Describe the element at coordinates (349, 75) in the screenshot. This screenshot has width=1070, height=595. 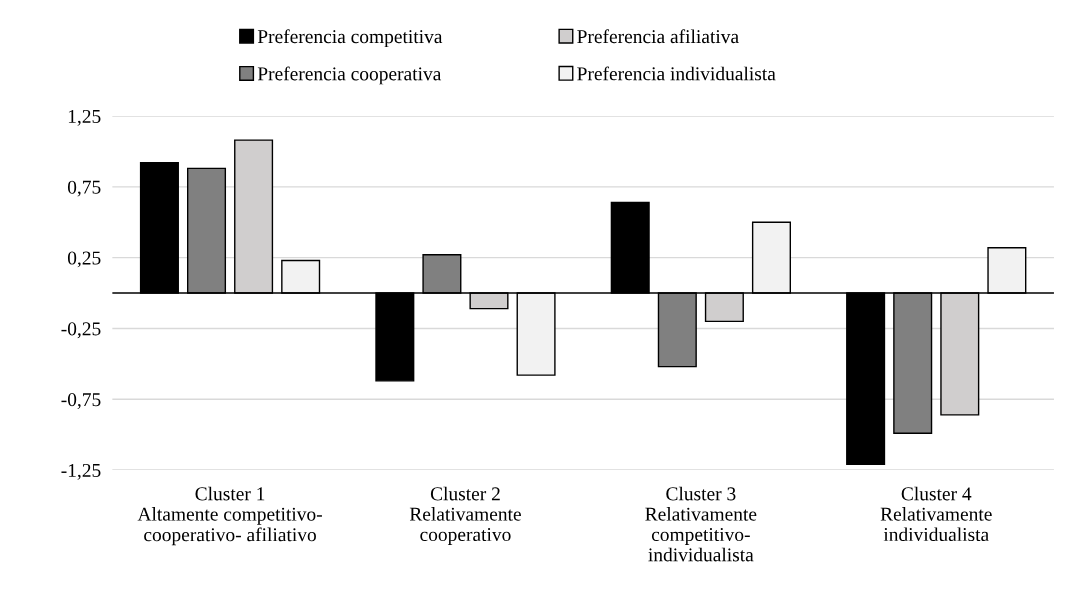
I see `legend-label: Preferencia cooperativa` at that location.